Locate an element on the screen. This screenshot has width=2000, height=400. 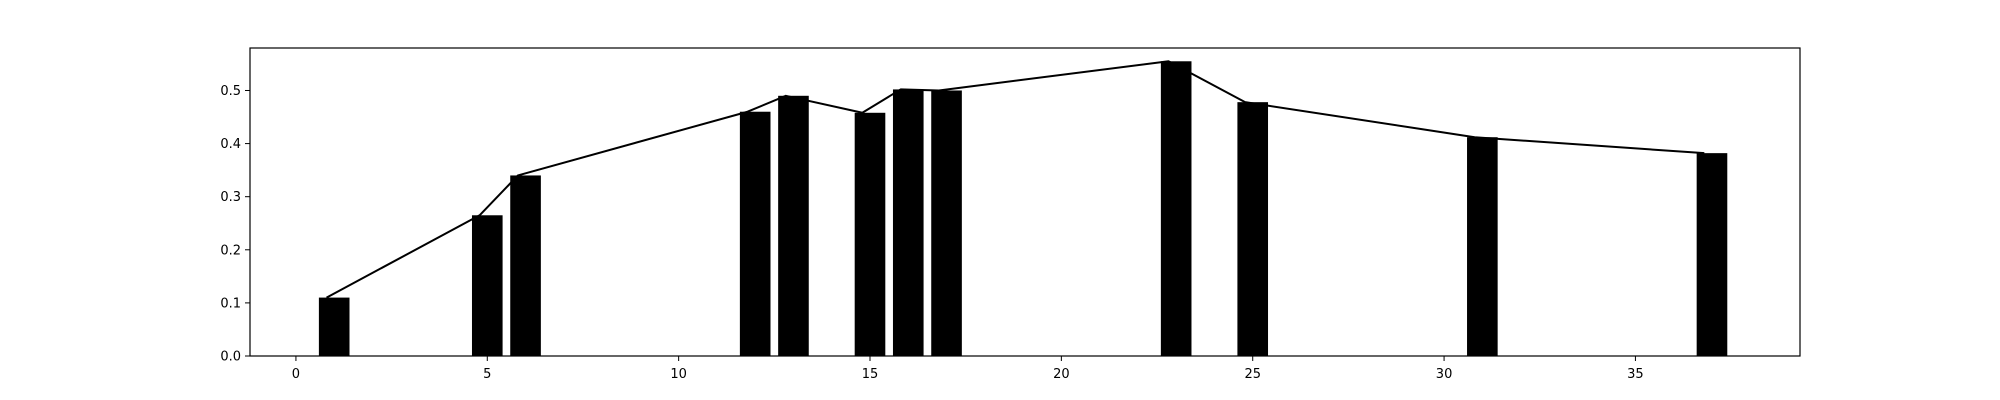
x-tick-label: 20 is located at coordinates (1061, 374).